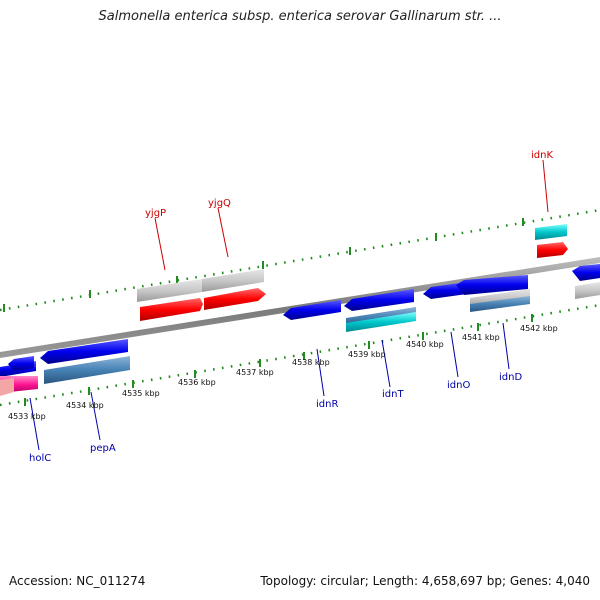  Describe the element at coordinates (349, 184) in the screenshot. I see `gene-labels-top: yjgP yjgQ idnK` at that location.